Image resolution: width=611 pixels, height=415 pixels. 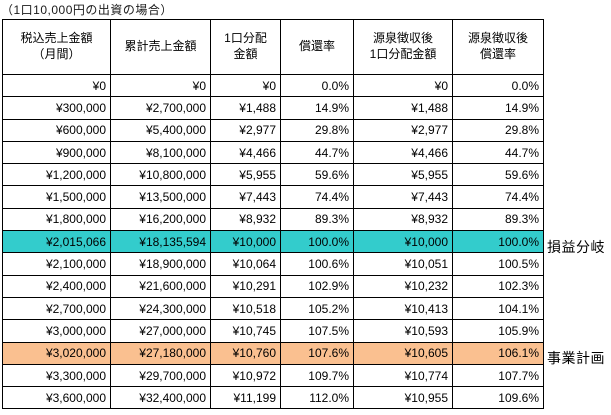 What do you see at coordinates (160, 197) in the screenshot?
I see `table-cell: ¥13,500,000` at bounding box center [160, 197].